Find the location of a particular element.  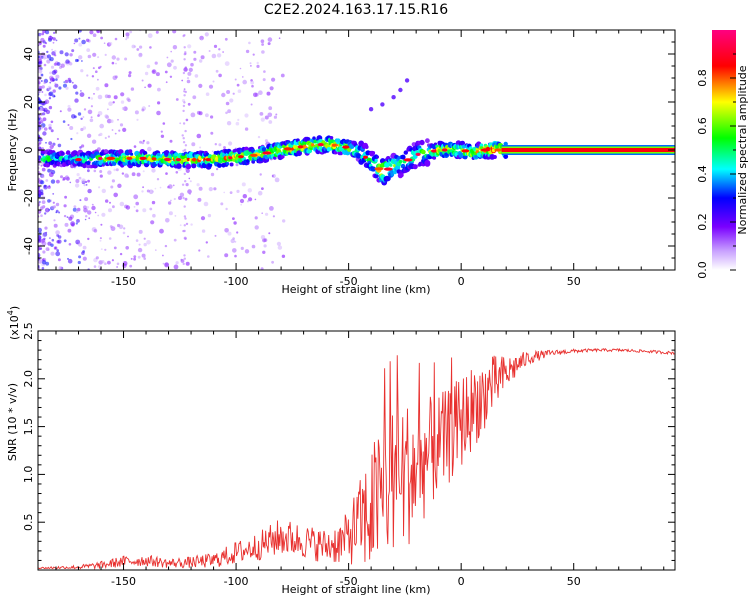

snr-y-tick-label: 1.5 is located at coordinates (28, 427).